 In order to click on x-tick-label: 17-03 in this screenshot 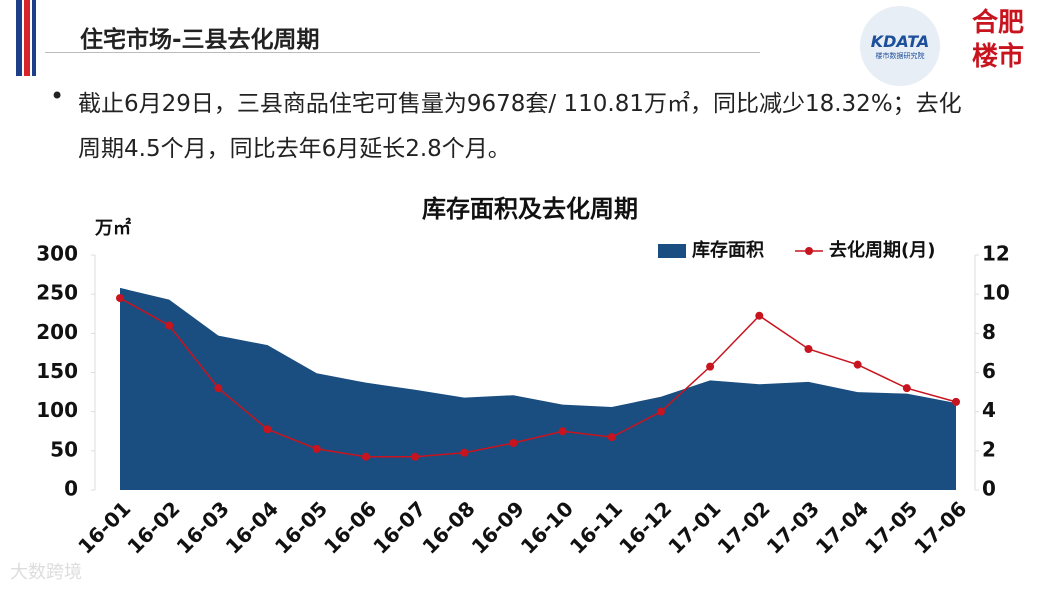, I will do `click(793, 527)`.